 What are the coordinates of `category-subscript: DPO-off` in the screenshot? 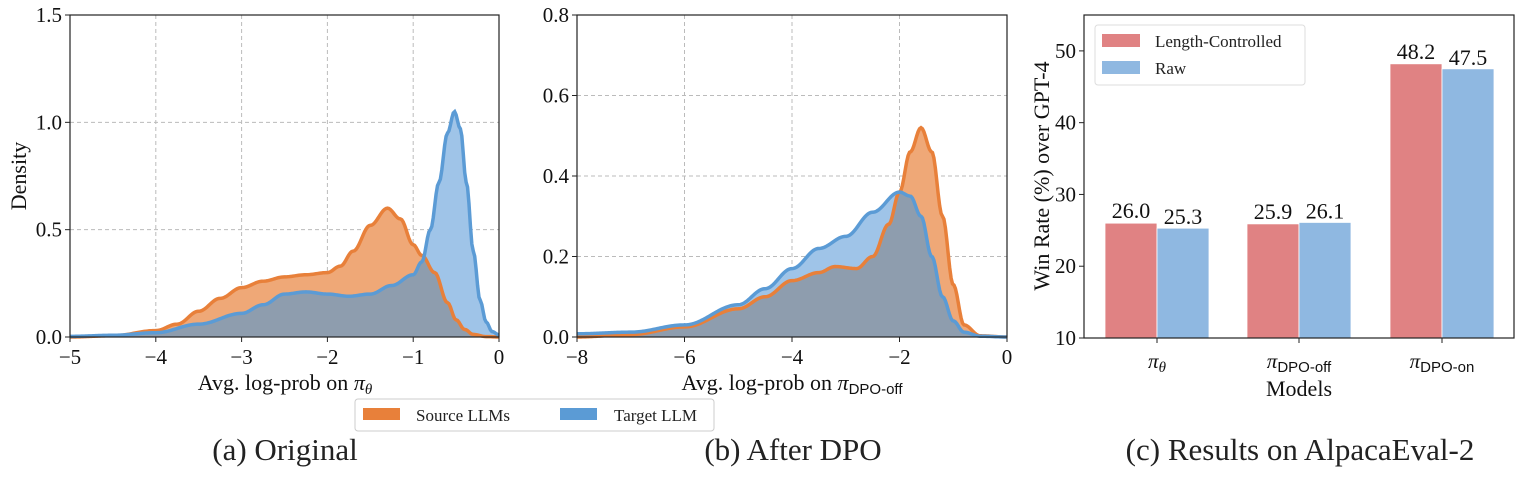 It's located at (1304, 367).